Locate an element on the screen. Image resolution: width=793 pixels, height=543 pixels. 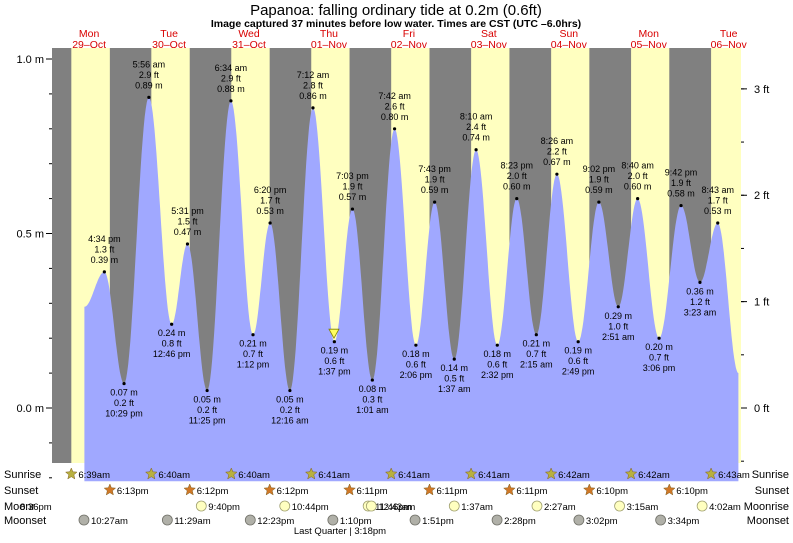
y-tick-label-right: 0 ft is located at coordinates (761, 409).